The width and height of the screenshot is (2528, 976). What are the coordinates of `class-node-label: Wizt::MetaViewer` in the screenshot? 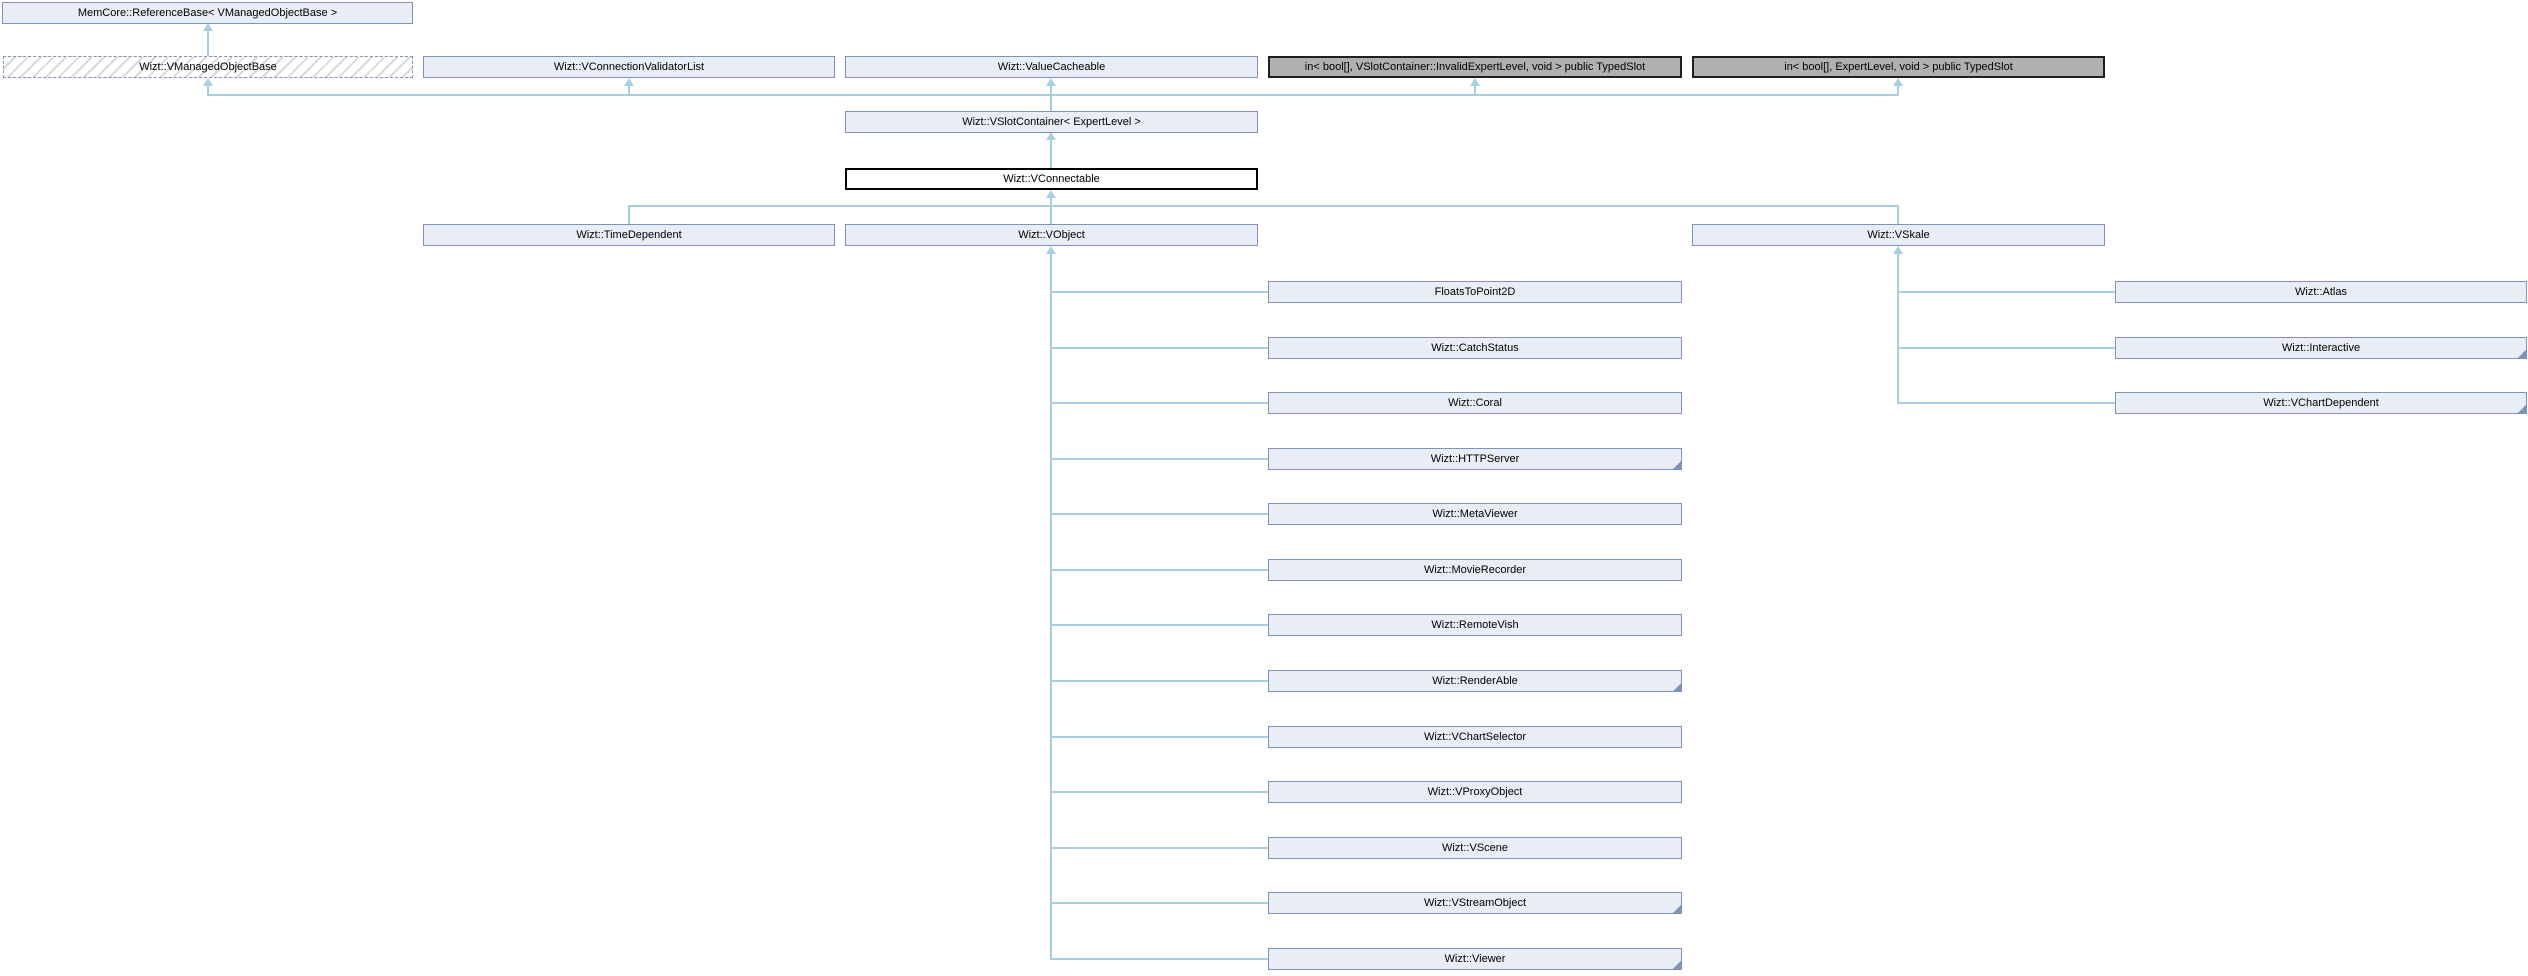 It's located at (1475, 514).